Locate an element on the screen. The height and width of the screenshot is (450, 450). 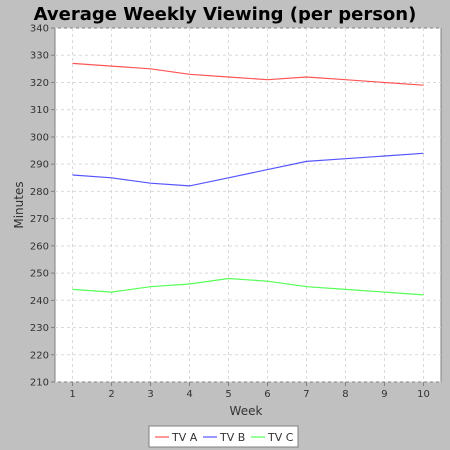
x-tick-label: 8 is located at coordinates (345, 394).